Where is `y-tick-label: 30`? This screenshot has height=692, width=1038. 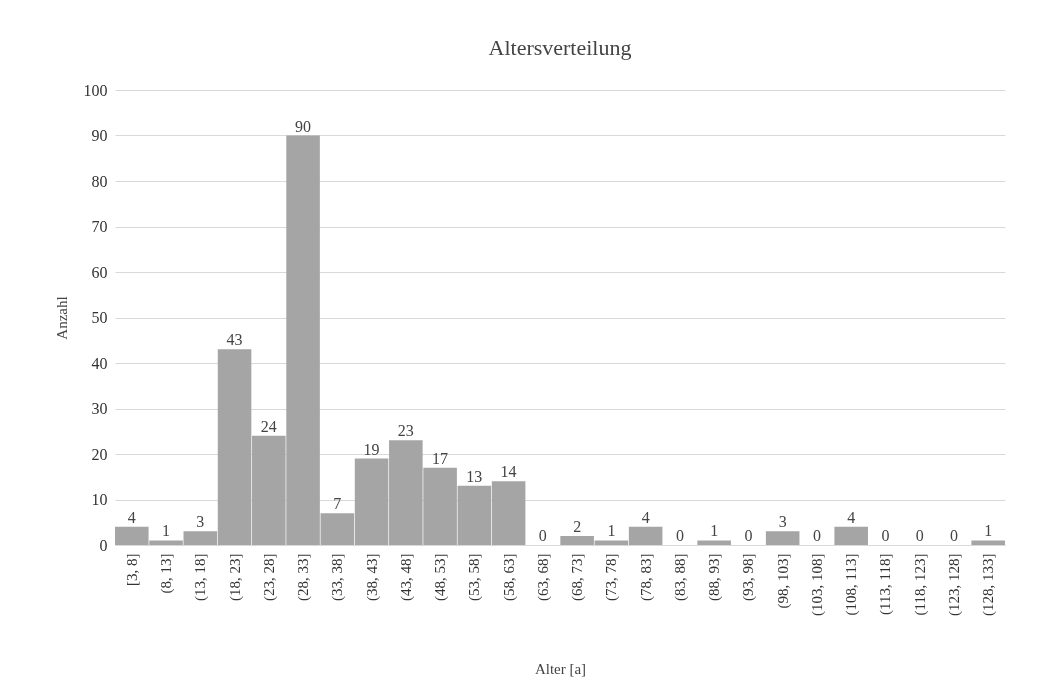
y-tick-label: 30 is located at coordinates (99, 408).